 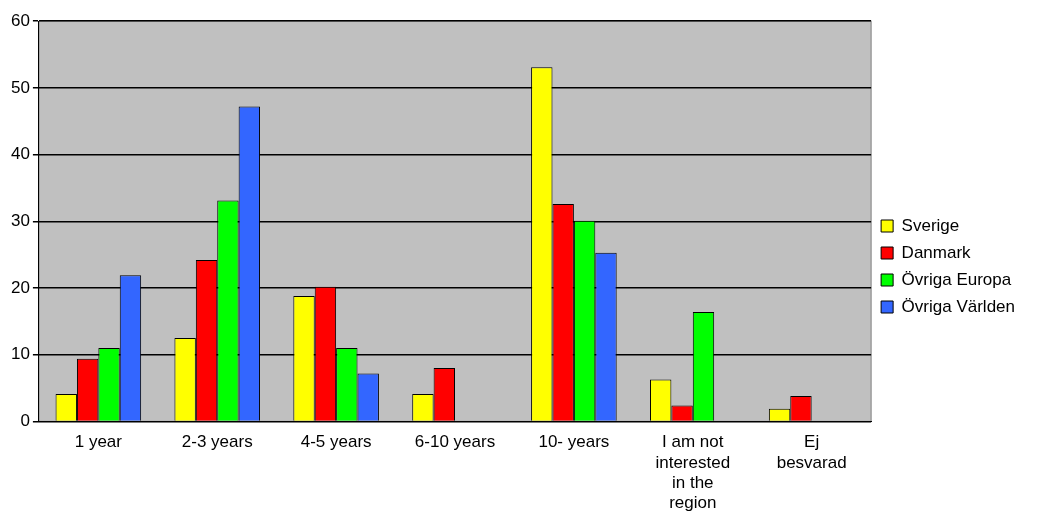 What do you see at coordinates (20, 20) in the screenshot?
I see `y-tick-label: 60` at bounding box center [20, 20].